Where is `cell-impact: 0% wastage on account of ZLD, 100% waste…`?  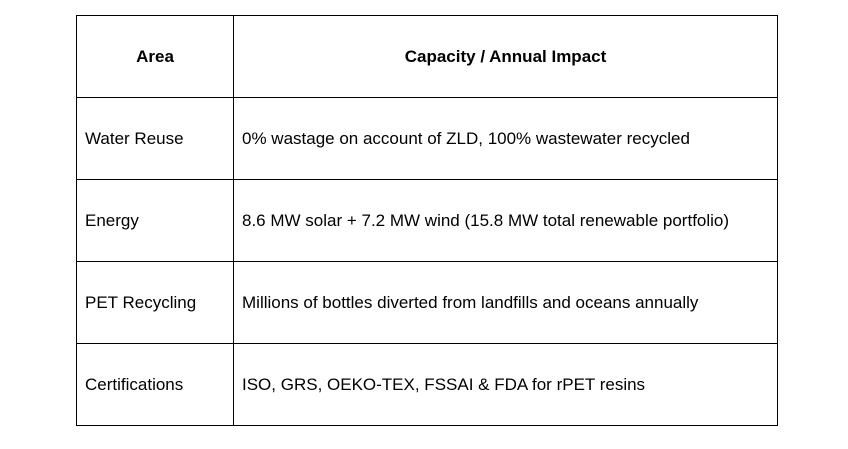
cell-impact: 0% wastage on account of ZLD, 100% waste… is located at coordinates (505, 138).